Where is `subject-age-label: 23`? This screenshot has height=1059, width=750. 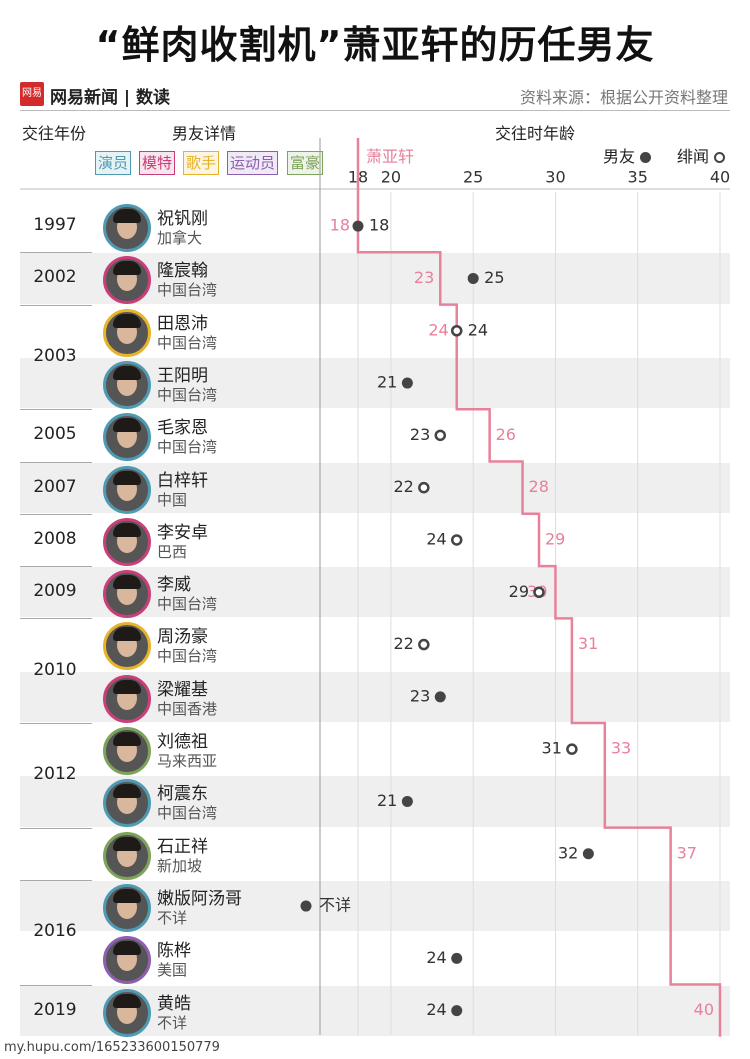
subject-age-label: 23 is located at coordinates (424, 277).